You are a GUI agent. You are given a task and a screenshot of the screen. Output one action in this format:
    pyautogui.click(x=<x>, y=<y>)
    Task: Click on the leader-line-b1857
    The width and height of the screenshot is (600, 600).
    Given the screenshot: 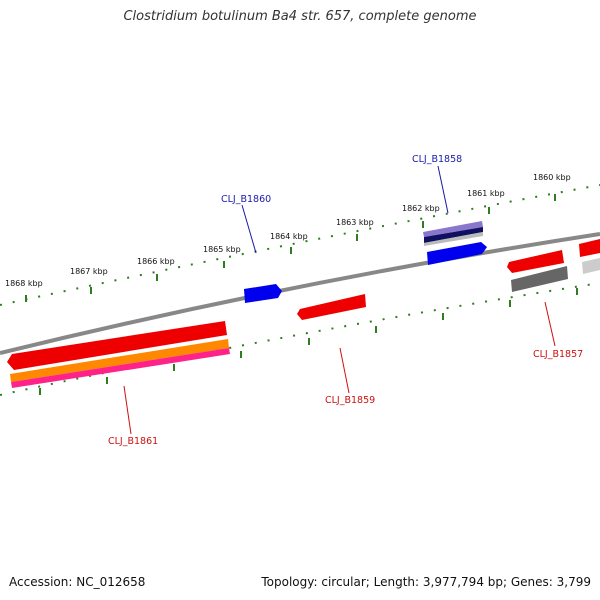 What is the action you would take?
    pyautogui.click(x=550, y=324)
    